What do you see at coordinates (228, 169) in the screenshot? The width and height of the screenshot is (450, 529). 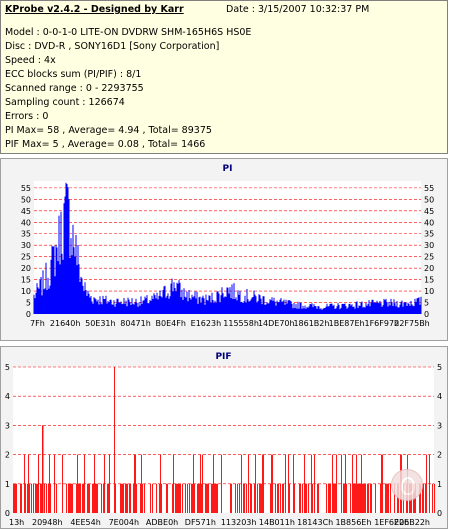 I see `chart-title: PI` at bounding box center [228, 169].